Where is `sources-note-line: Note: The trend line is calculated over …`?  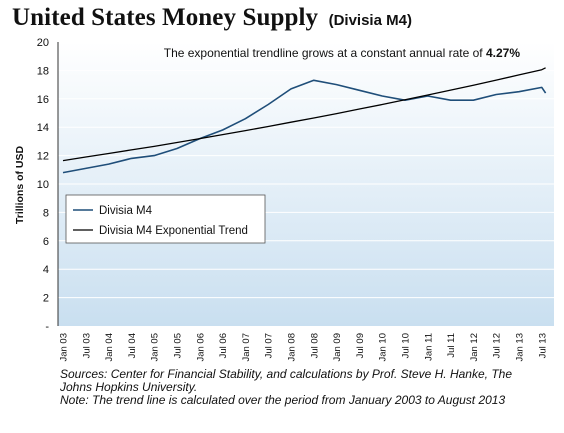 sources-note-line: Note: The trend line is calculated over … is located at coordinates (283, 400).